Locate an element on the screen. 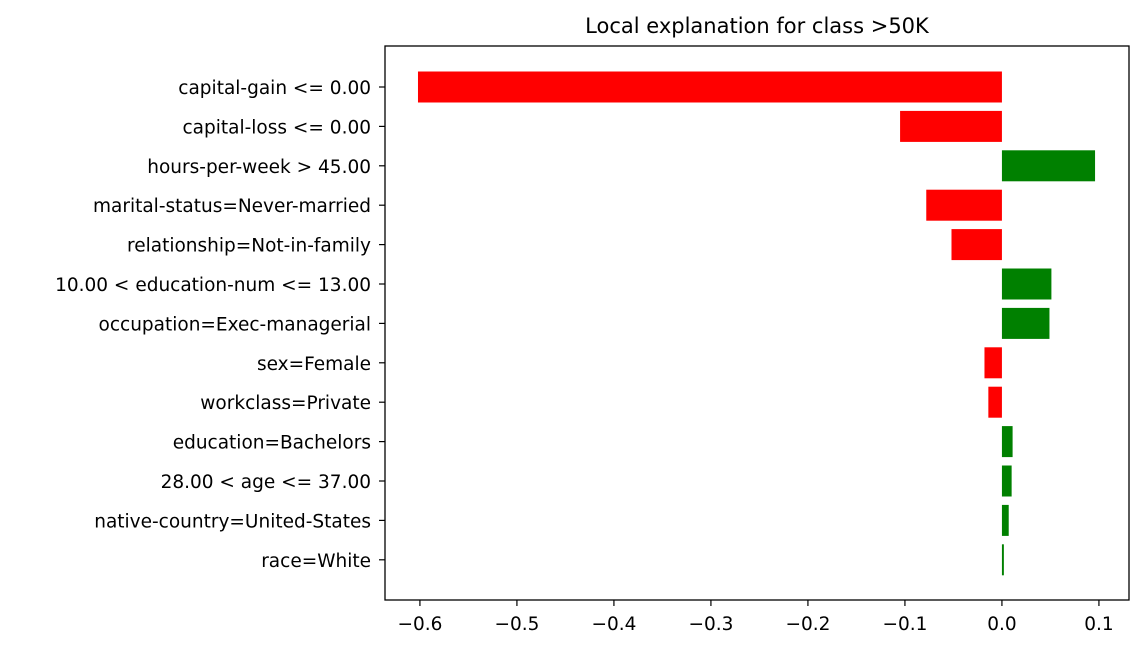  y-tick-label-8: workclass=Private is located at coordinates (285, 403).